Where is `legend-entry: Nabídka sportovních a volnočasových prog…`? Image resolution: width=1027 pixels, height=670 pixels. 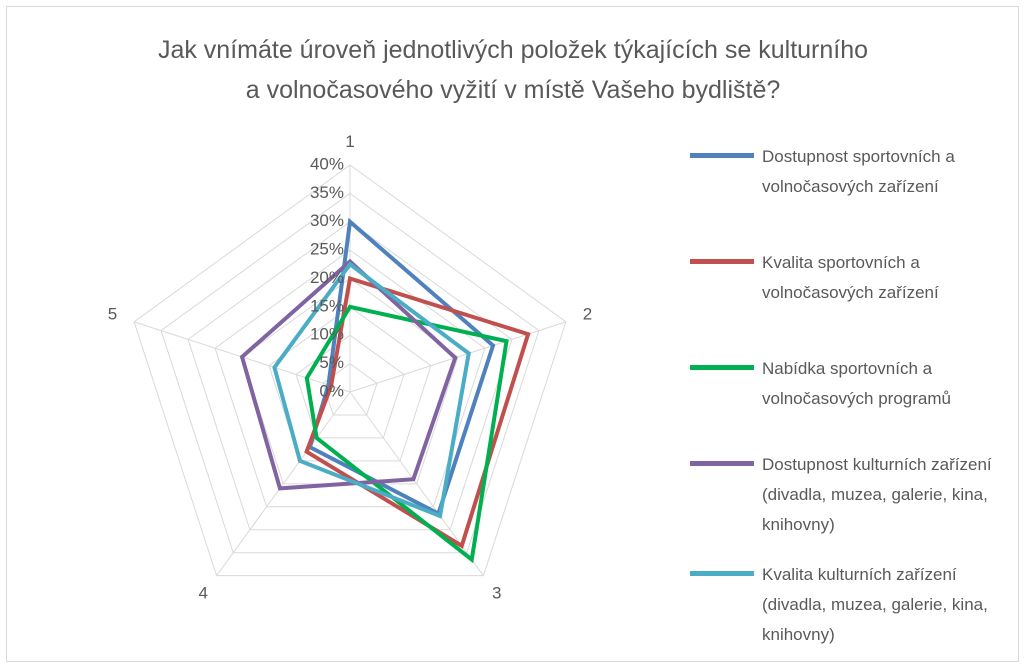
legend-entry: Nabídka sportovních a volnočasových prog… is located at coordinates (855, 384).